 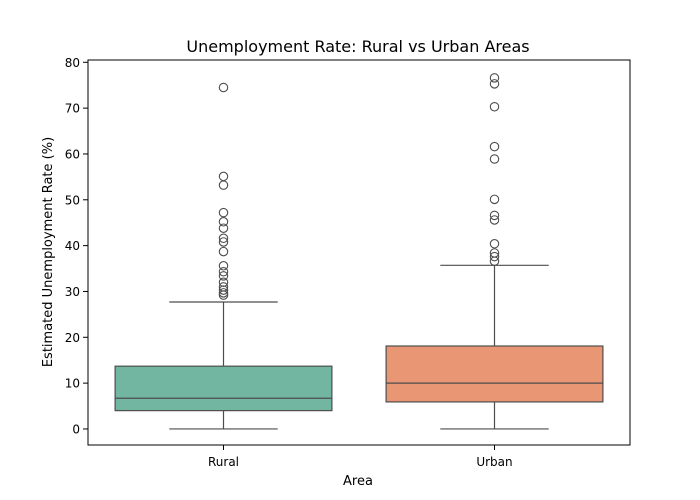 I want to click on y-tick-label: 30, so click(x=72, y=292).